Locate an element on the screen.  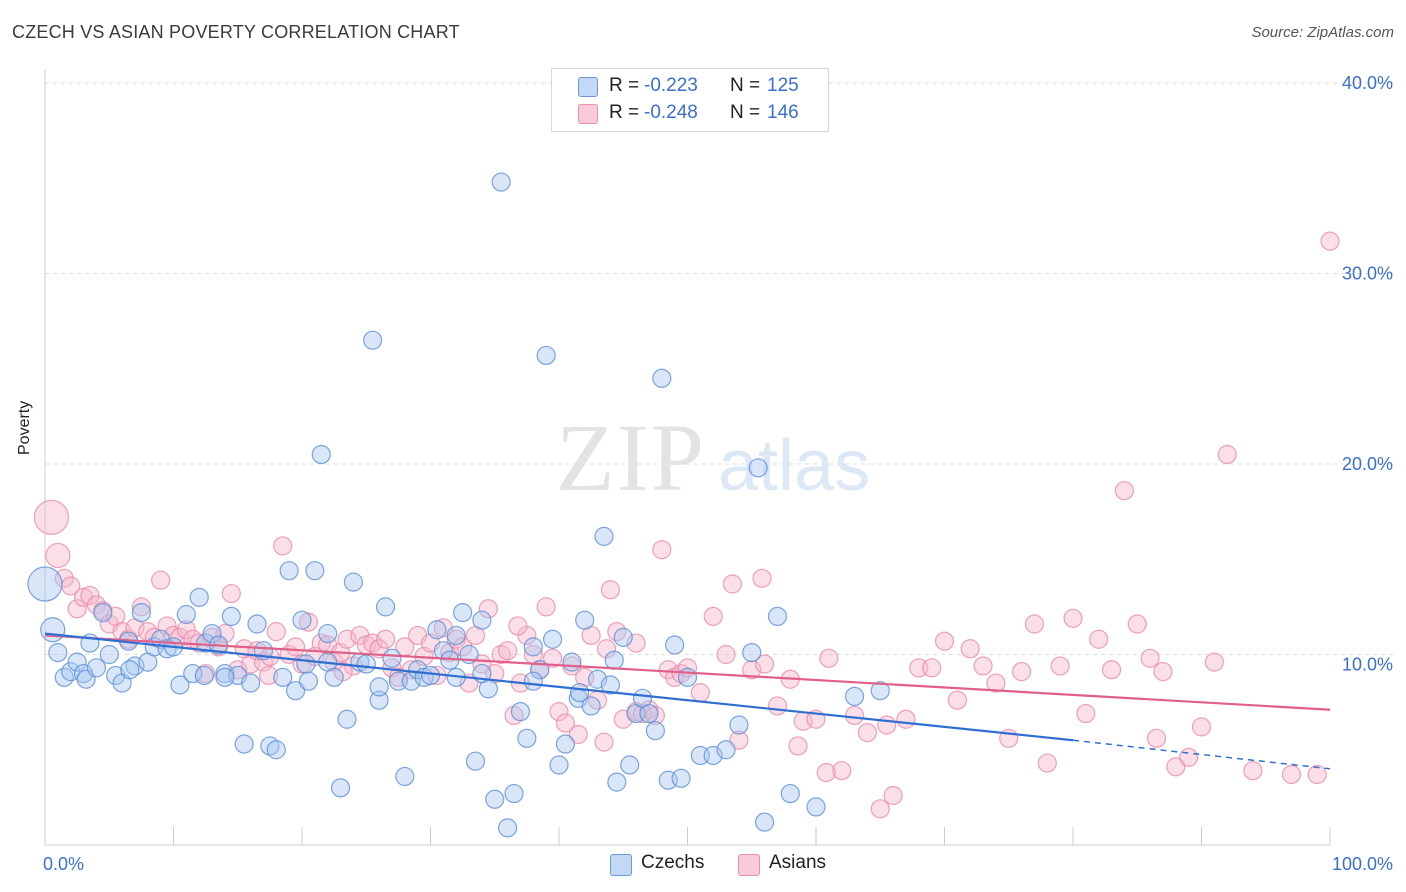
n-label: N = is located at coordinates (745, 112).